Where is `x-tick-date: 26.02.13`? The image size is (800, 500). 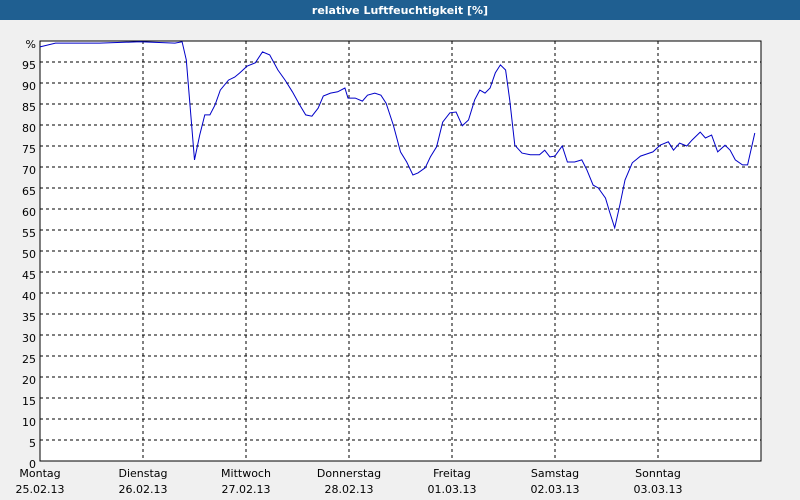
x-tick-date: 26.02.13 is located at coordinates (143, 489).